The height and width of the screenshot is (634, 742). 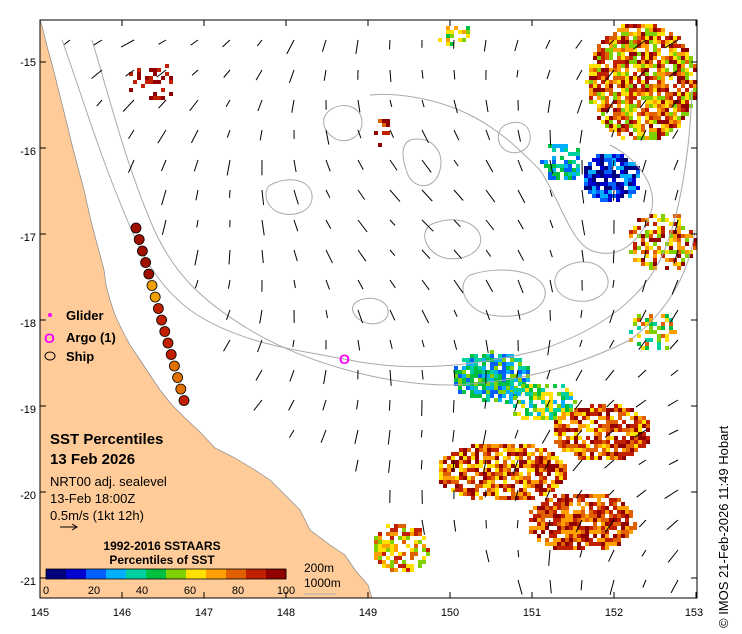 What do you see at coordinates (85, 315) in the screenshot?
I see `glider-label: Glider` at bounding box center [85, 315].